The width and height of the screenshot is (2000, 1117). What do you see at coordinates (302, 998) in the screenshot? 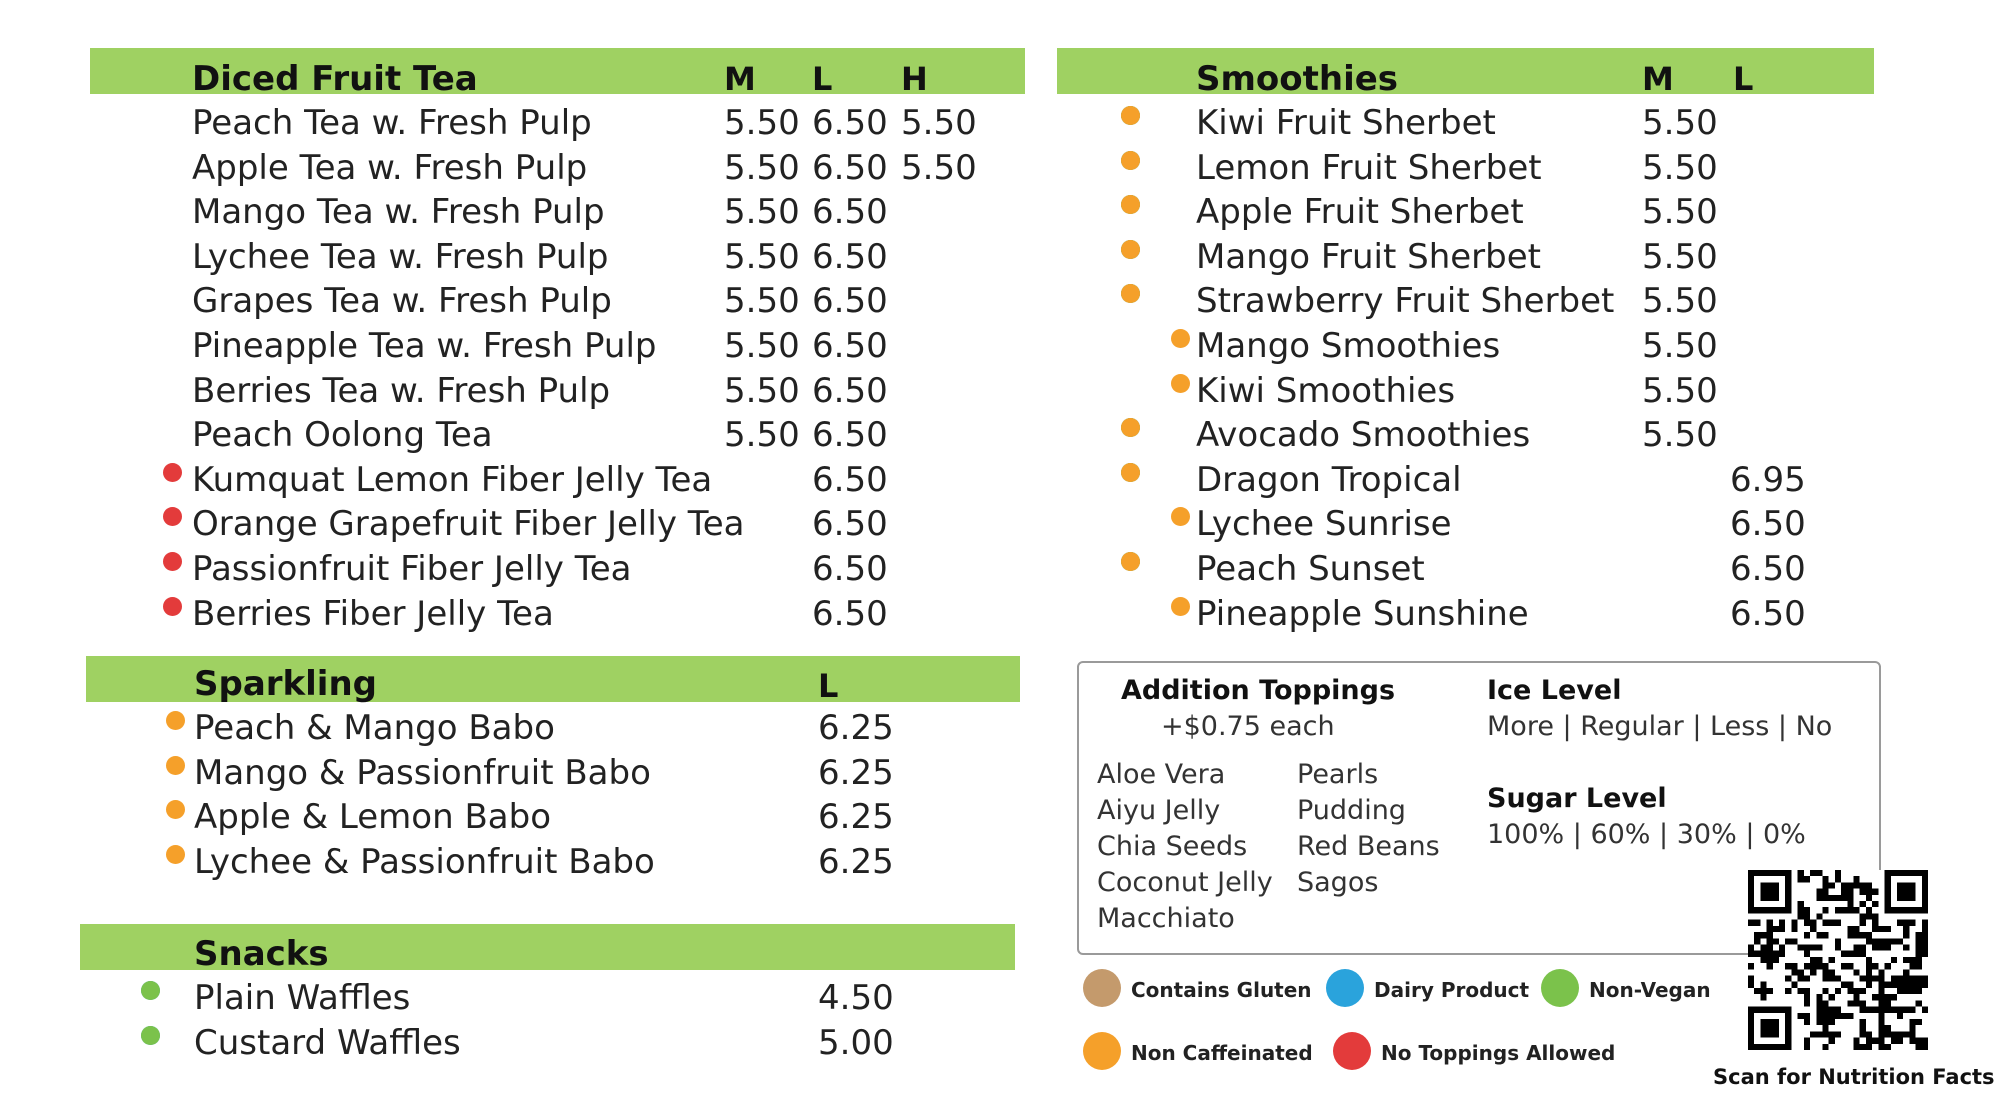
I see `menu-item-name: Plain Waffles` at bounding box center [302, 998].